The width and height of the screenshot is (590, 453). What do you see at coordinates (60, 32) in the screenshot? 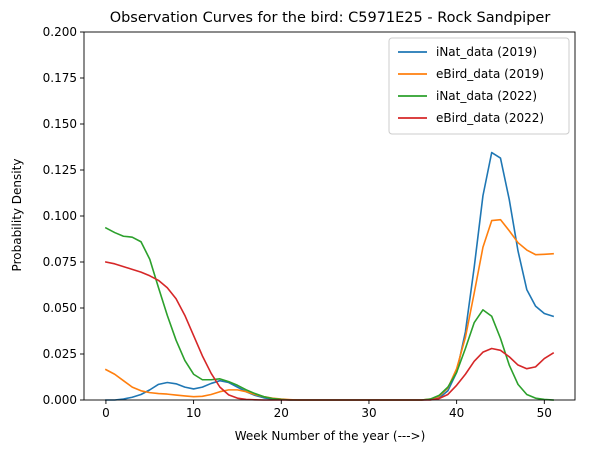
I see `y-tick-label: 0.200` at bounding box center [60, 32].